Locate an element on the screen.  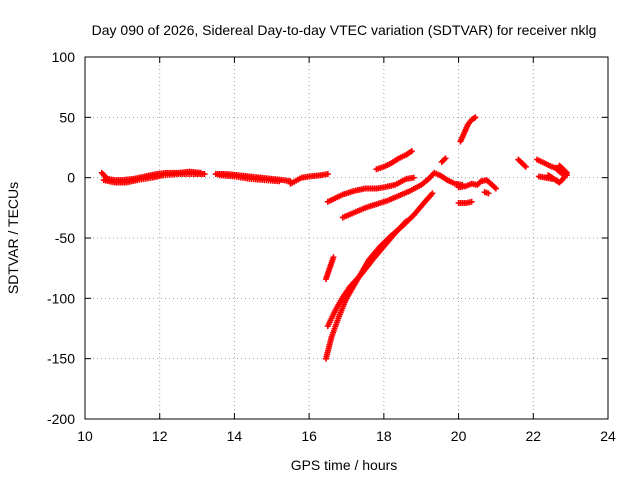
x-tick-label: 22 is located at coordinates (533, 436).